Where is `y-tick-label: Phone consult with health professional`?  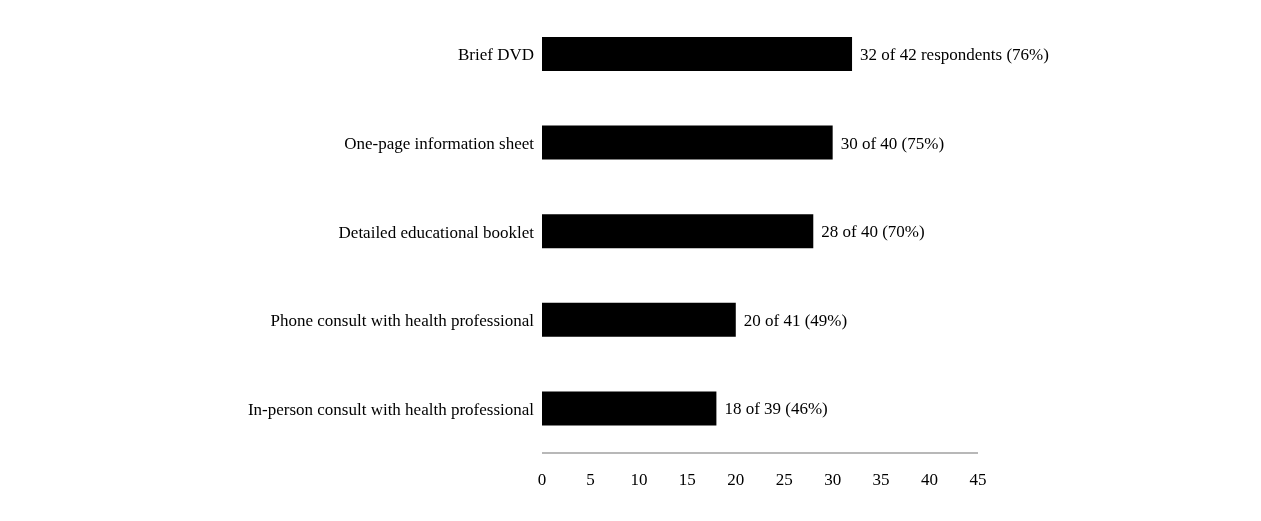 y-tick-label: Phone consult with health professional is located at coordinates (402, 321).